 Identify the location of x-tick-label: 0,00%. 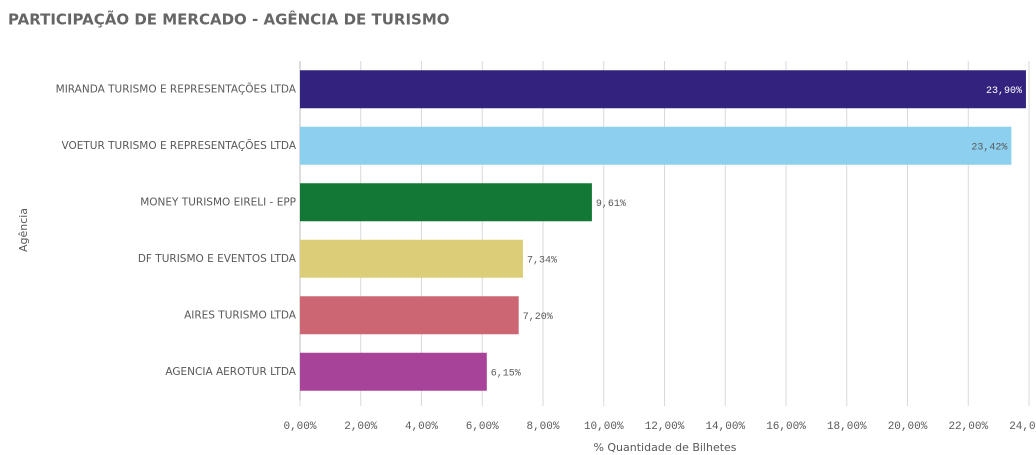
(299, 427).